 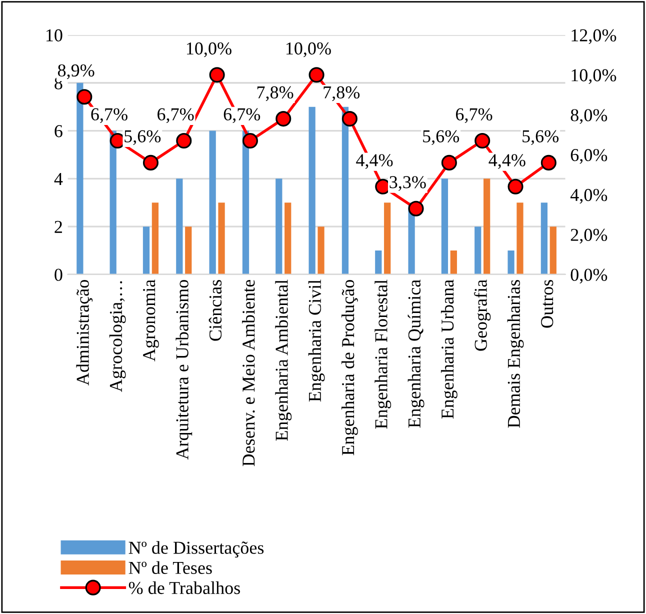 I want to click on y-tick-label: 10, so click(x=54, y=35).